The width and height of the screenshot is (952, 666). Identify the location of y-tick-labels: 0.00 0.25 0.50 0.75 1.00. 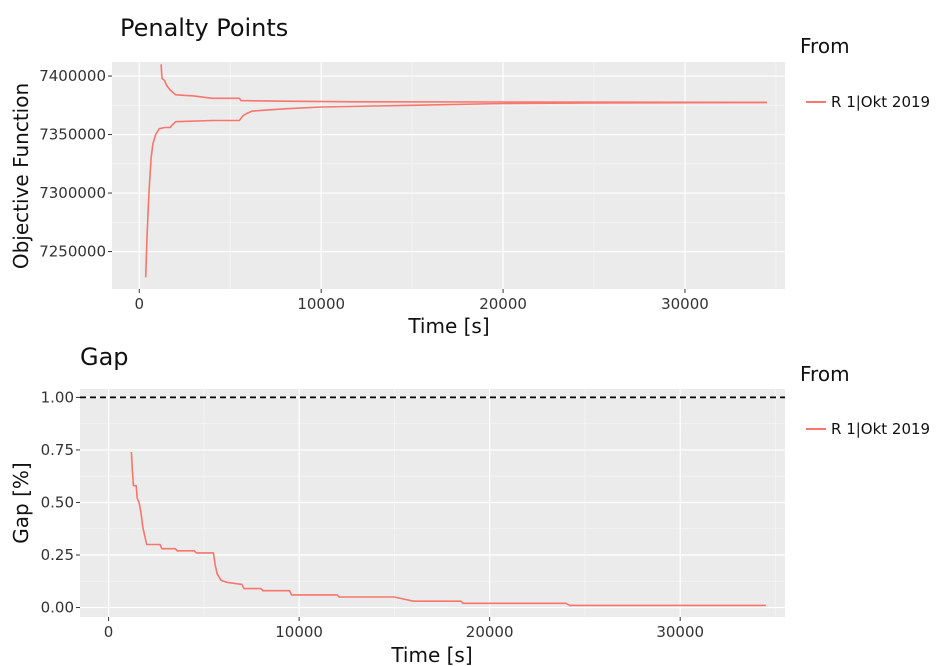
(60, 502).